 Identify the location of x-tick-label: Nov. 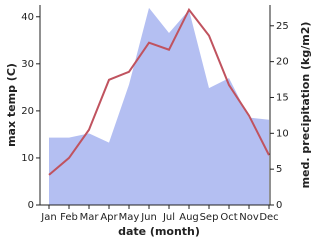
(249, 217).